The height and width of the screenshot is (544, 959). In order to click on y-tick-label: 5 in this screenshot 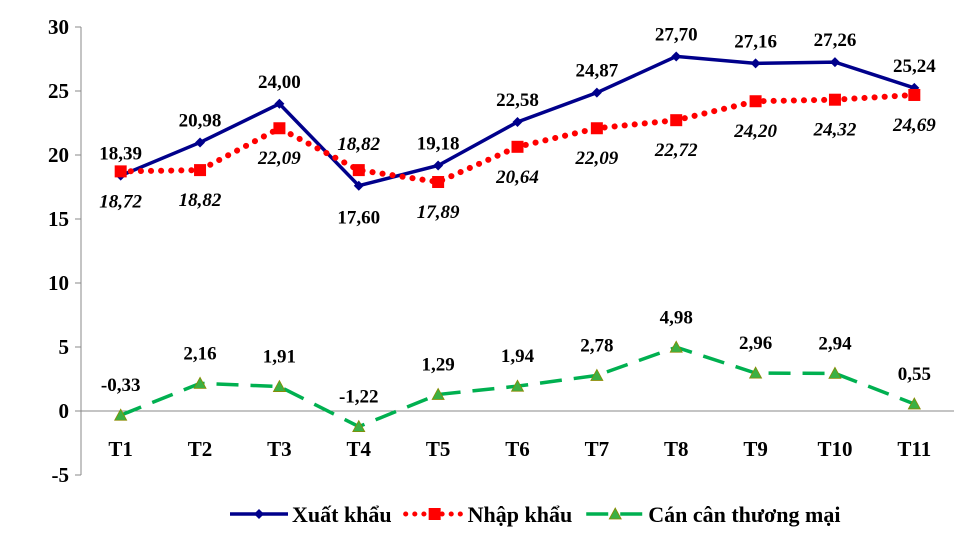, I will do `click(64, 347)`.